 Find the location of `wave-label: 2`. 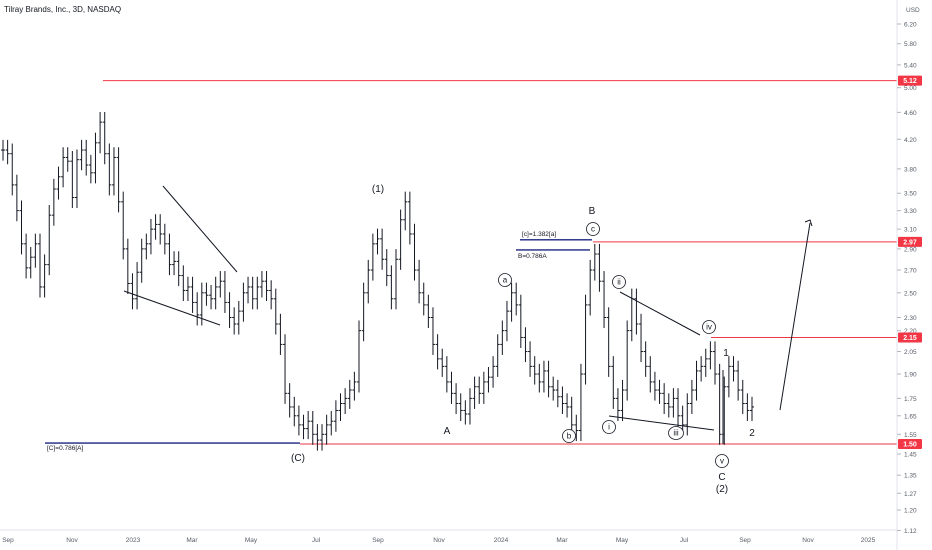

wave-label: 2 is located at coordinates (752, 433).